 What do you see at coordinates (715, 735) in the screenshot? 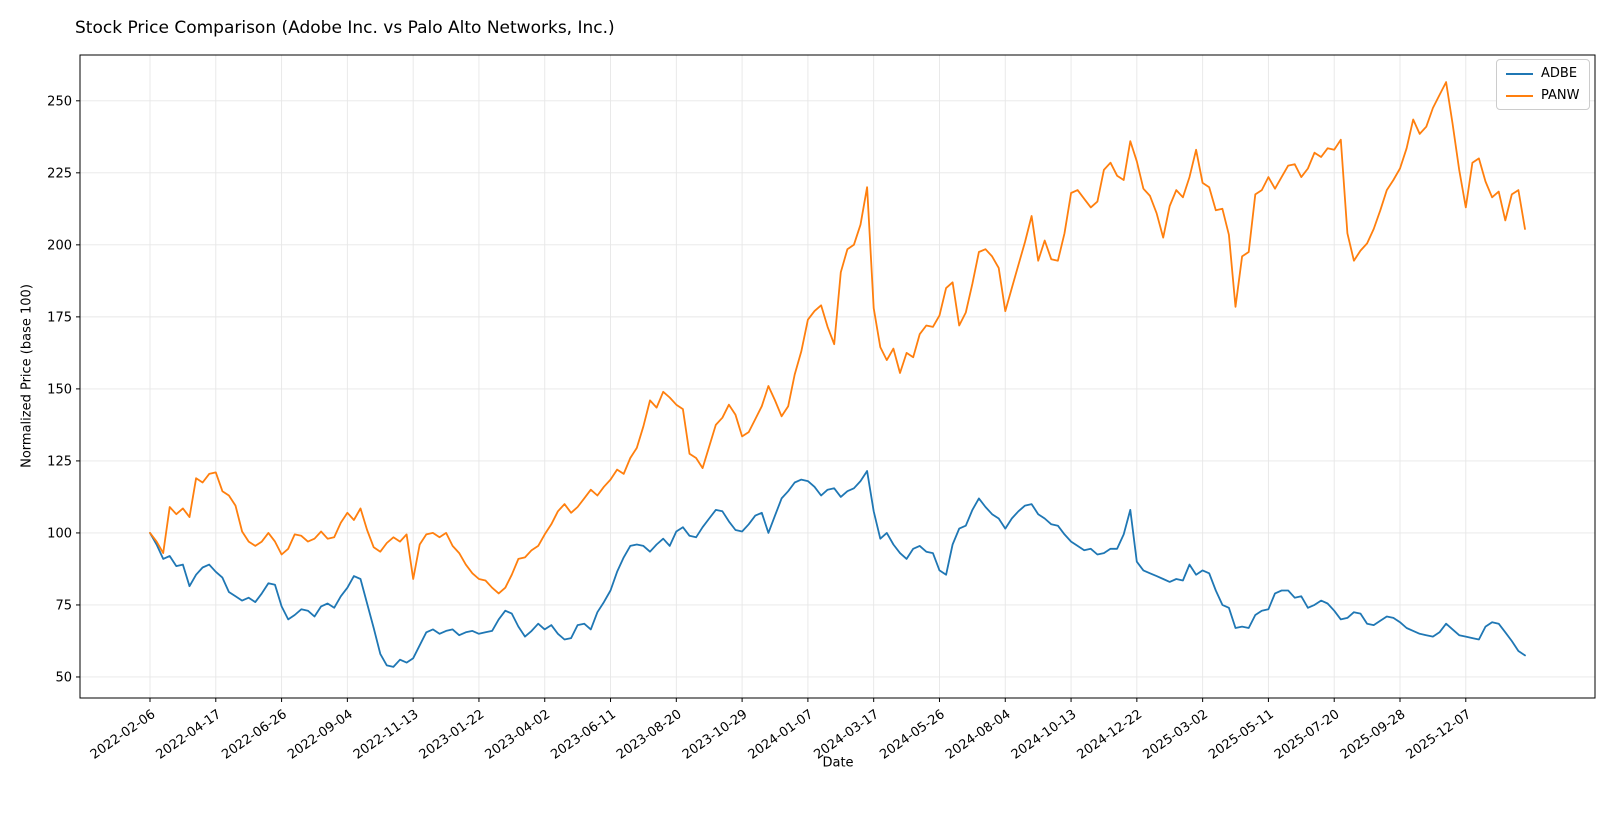
I see `x-tick-label: 2023-10-29` at bounding box center [715, 735].